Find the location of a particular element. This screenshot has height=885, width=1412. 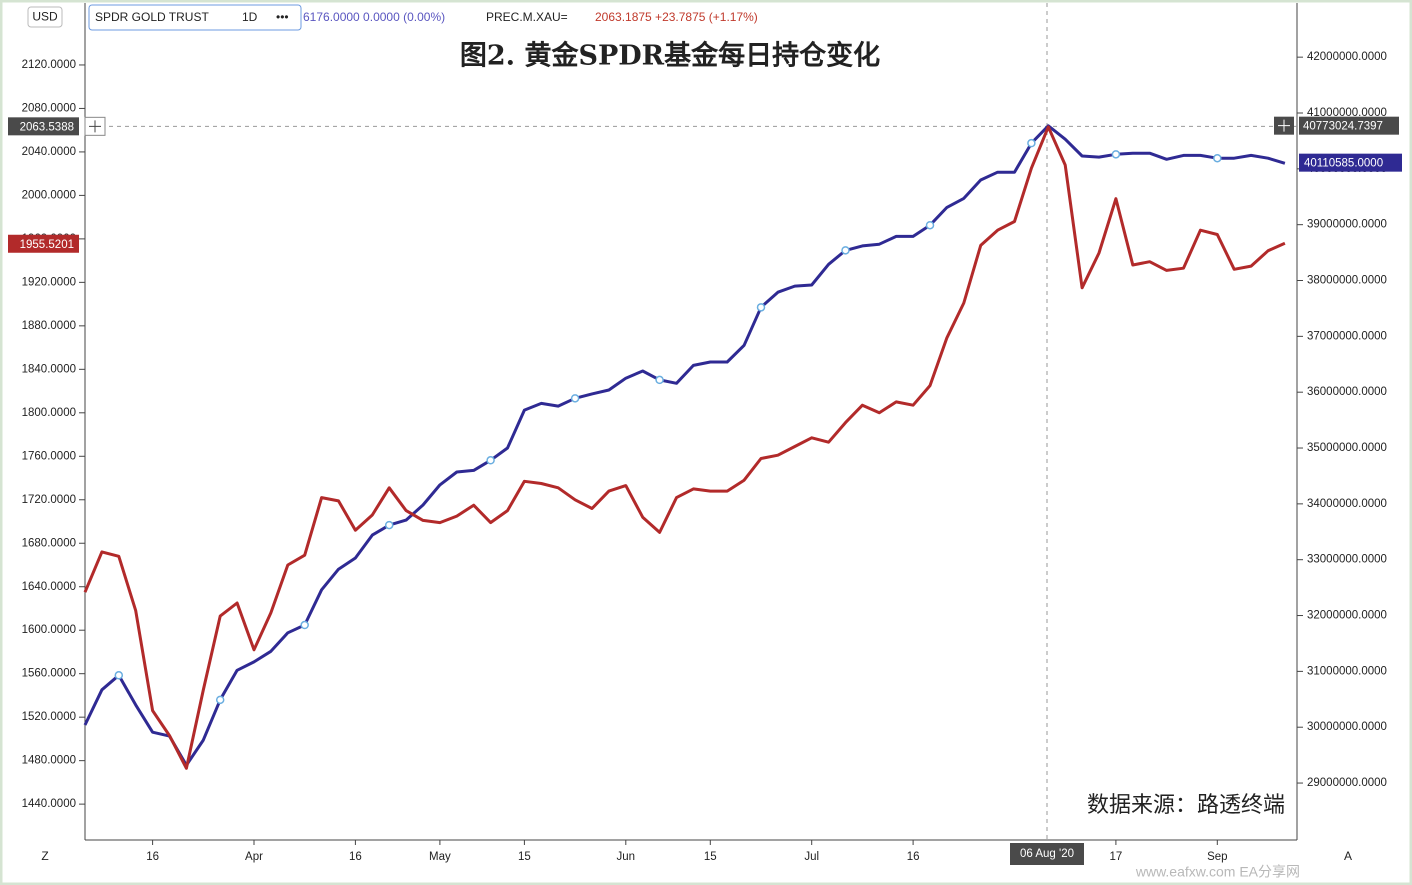

chart-title: 图2. 黄金SPDR基金每日持仓变化 is located at coordinates (670, 56).